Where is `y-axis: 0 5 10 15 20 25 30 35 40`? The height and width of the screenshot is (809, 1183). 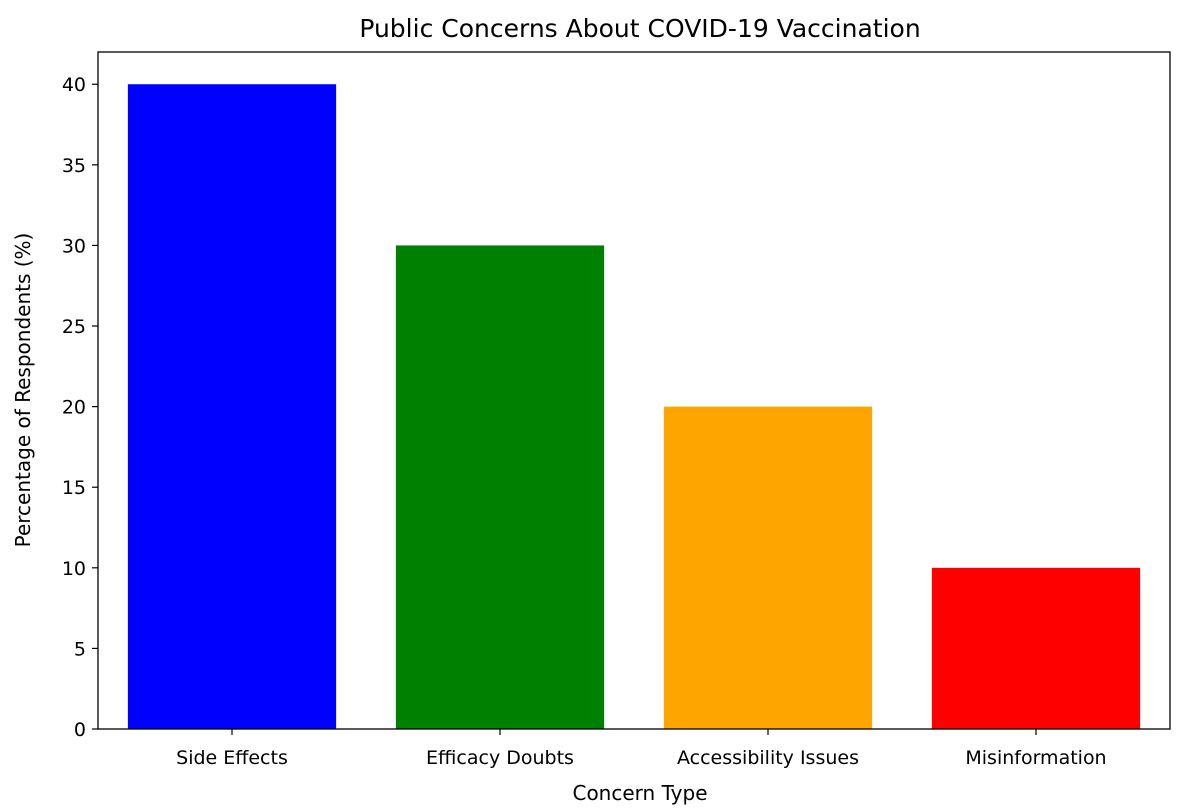
y-axis: 0 5 10 15 20 25 30 35 40 is located at coordinates (80, 407).